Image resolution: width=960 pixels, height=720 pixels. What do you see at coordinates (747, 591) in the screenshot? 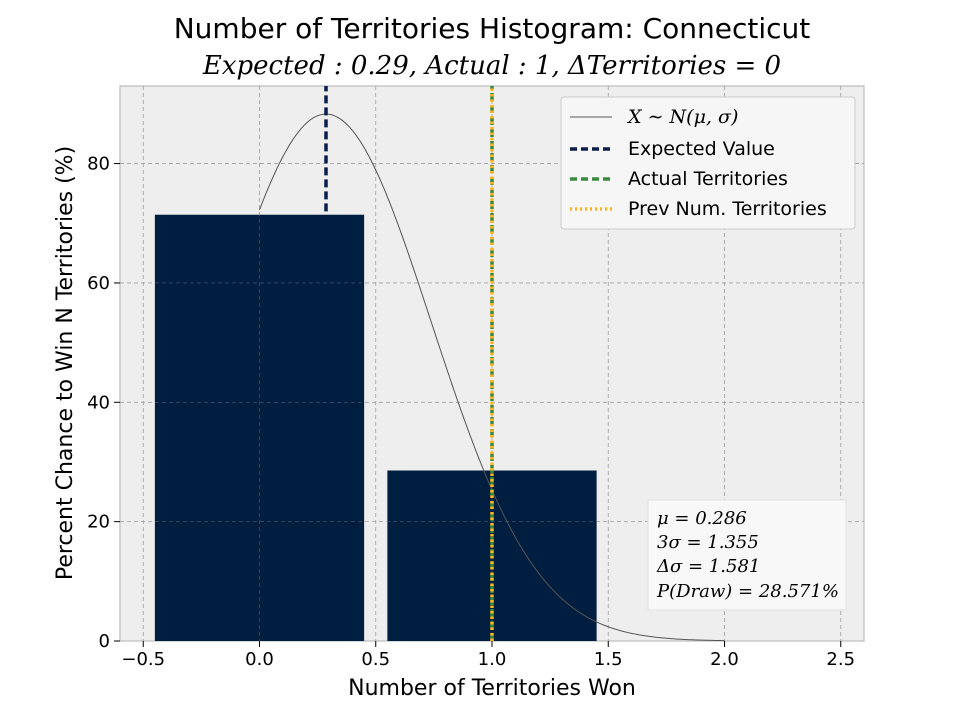
I see `stat-p-draw: P(Draw) = 28.571%` at bounding box center [747, 591].